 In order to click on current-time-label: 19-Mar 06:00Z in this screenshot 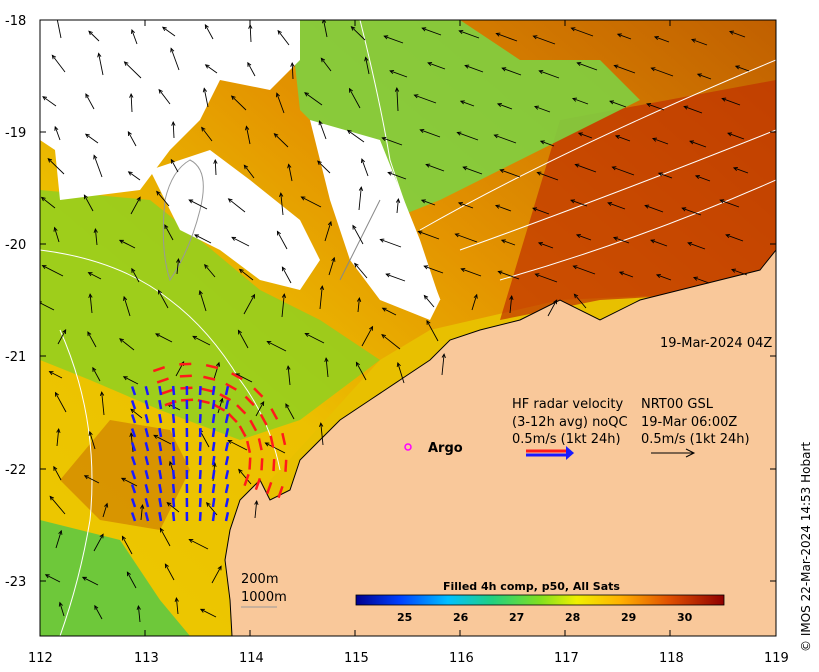, I will do `click(689, 422)`.